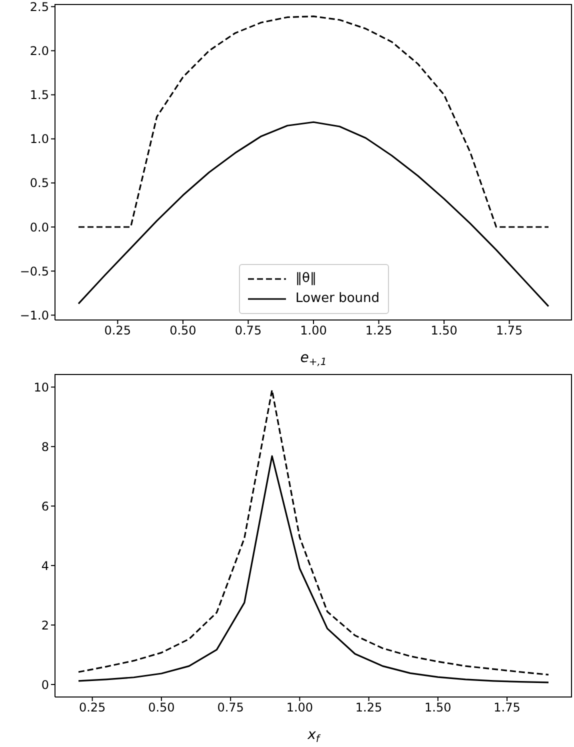 The height and width of the screenshot is (747, 574). What do you see at coordinates (45, 625) in the screenshot?
I see `y-tick-label: 2` at bounding box center [45, 625].